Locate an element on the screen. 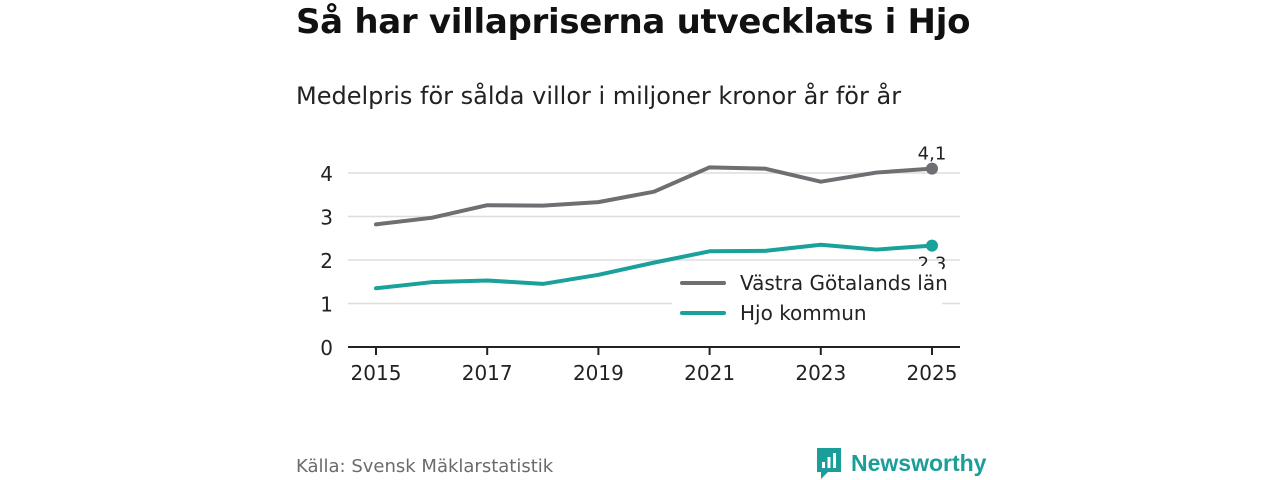 This screenshot has width=1280, height=480. y-tick-label: 1 is located at coordinates (326, 305).